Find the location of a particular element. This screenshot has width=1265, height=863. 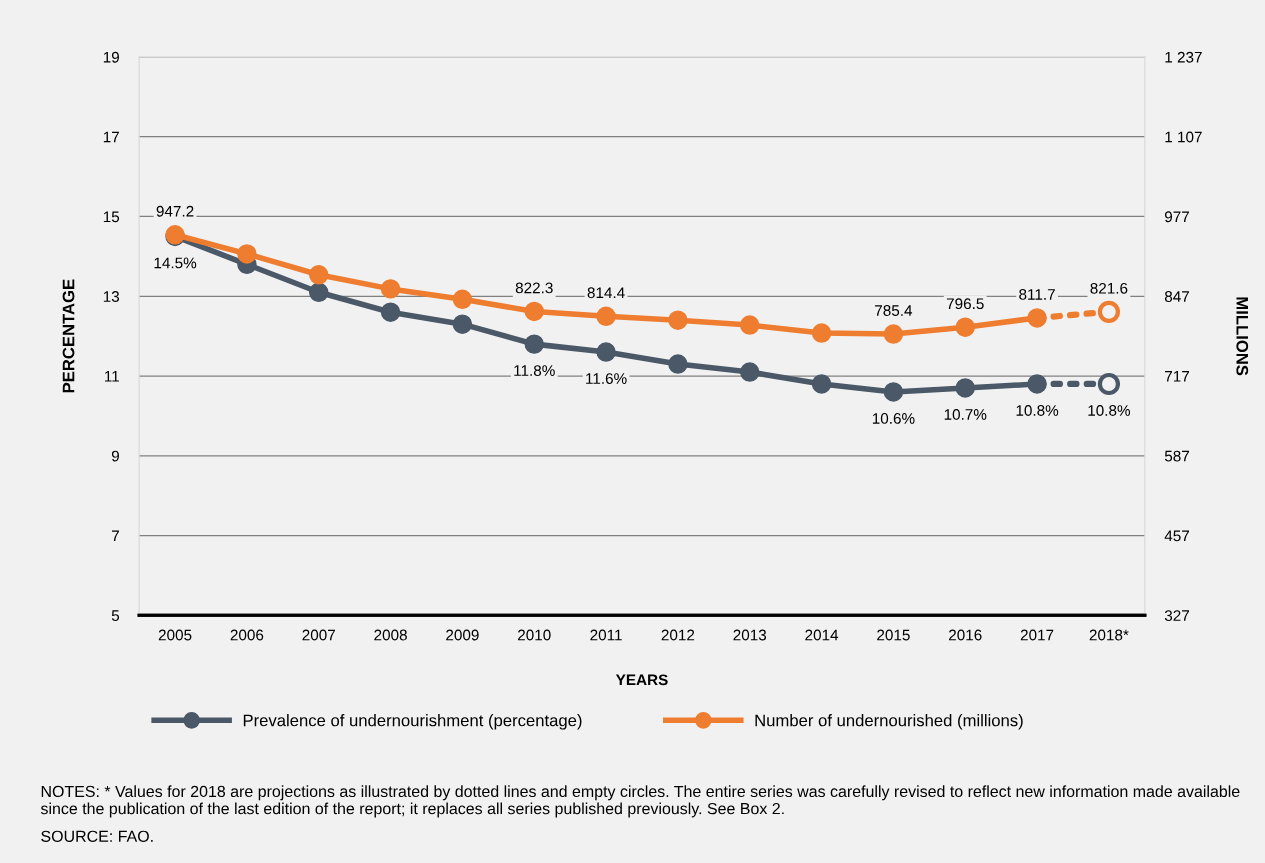

y-tick-label: 7 is located at coordinates (115, 536).